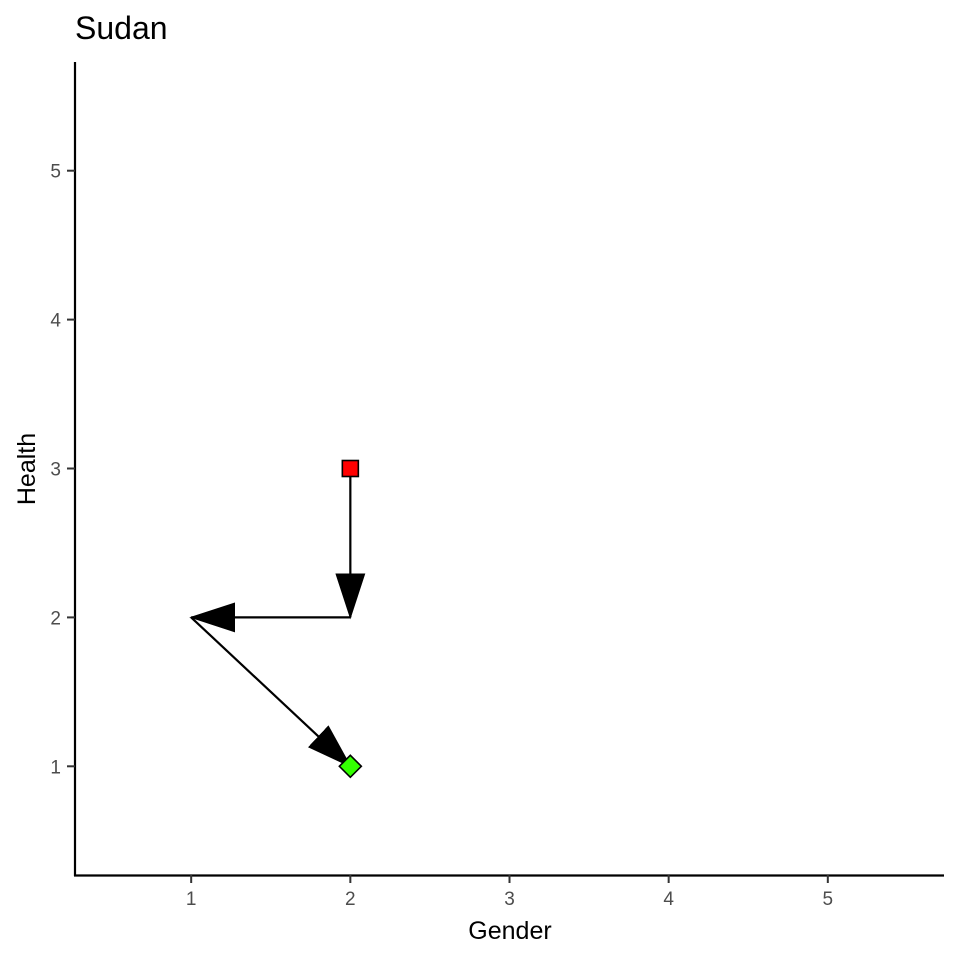 This screenshot has width=960, height=965. I want to click on x-axis-ticks: 1 2 3 4 5, so click(509, 892).